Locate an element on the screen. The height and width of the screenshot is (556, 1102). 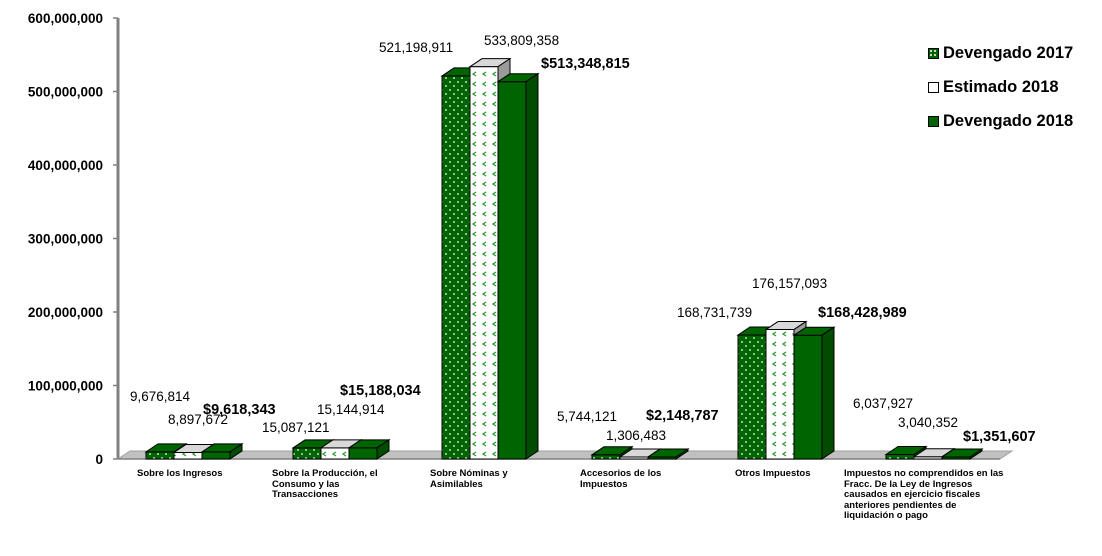
legend-item-devengado-2018: Devengado 2018 is located at coordinates (1000, 121).